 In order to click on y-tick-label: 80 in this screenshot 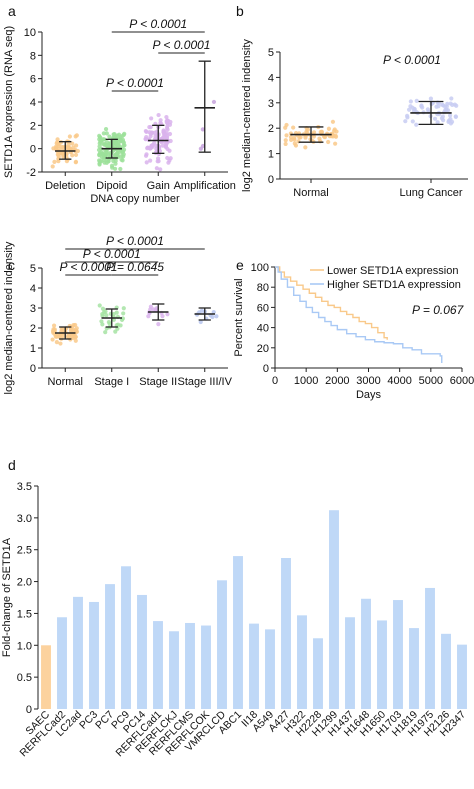, I will do `click(263, 288)`.